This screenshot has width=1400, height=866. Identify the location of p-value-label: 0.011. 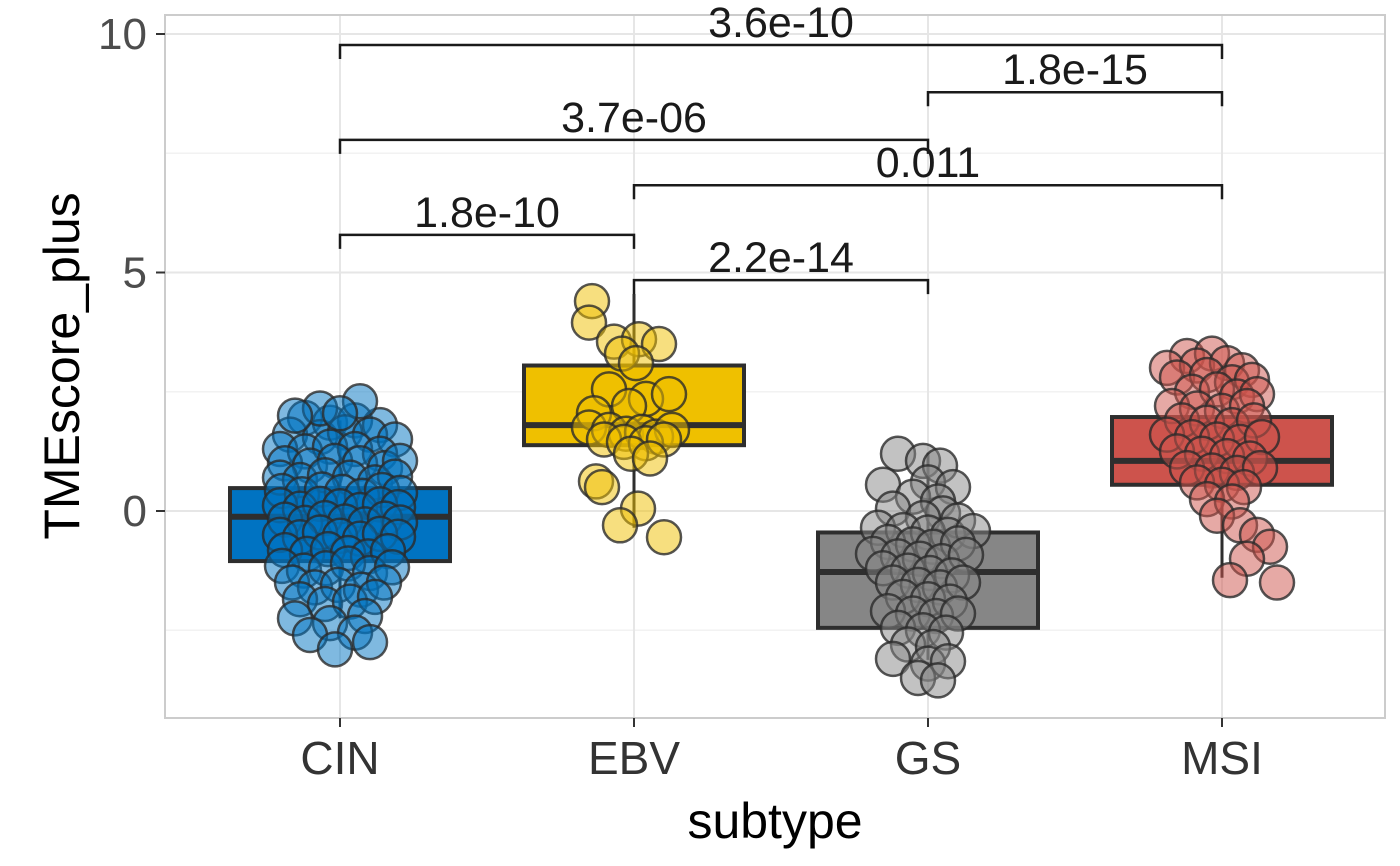
(928, 163).